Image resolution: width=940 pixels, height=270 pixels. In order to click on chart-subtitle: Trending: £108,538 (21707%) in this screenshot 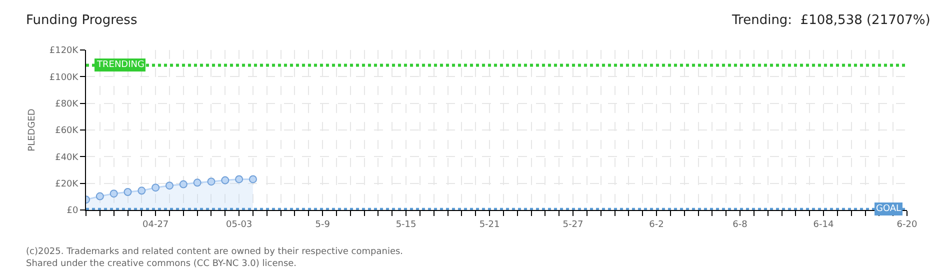, I will do `click(830, 20)`.